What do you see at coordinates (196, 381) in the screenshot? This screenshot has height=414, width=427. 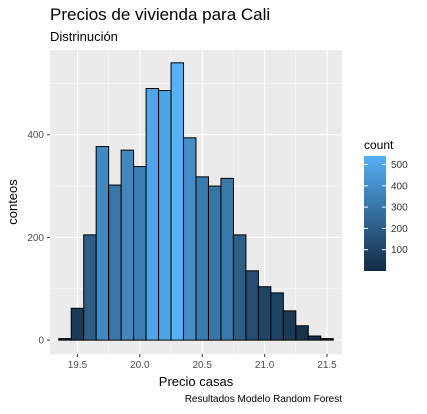 I see `x-axis-title: Precio casas` at bounding box center [196, 381].